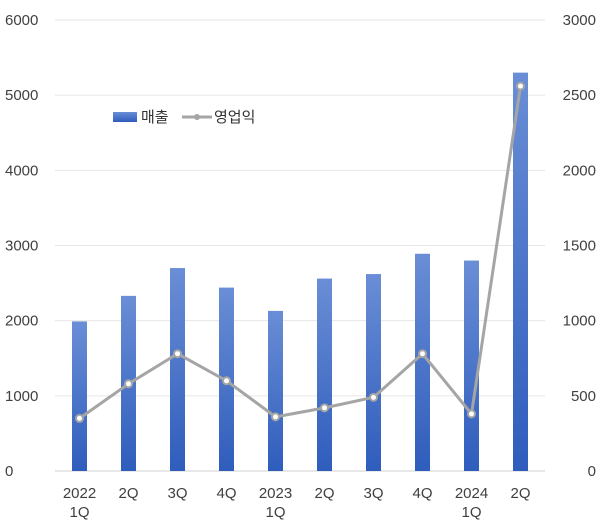 The width and height of the screenshot is (600, 523). I want to click on right-axis-tick-label: 2000, so click(579, 170).